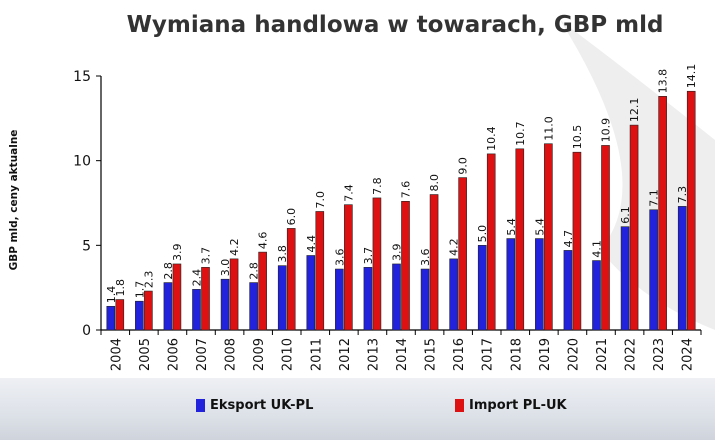 This screenshot has width=715, height=440. I want to click on chart-title: Wymiana handlowa w towarach, GBP mld, so click(395, 25).